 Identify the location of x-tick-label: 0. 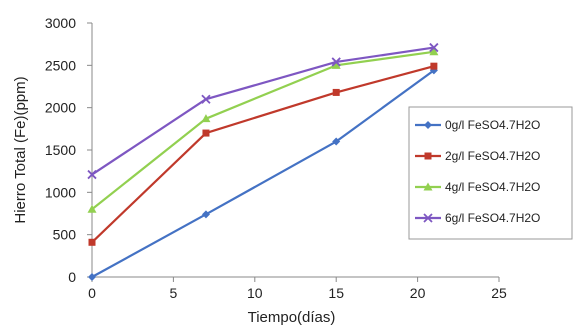
(92, 293).